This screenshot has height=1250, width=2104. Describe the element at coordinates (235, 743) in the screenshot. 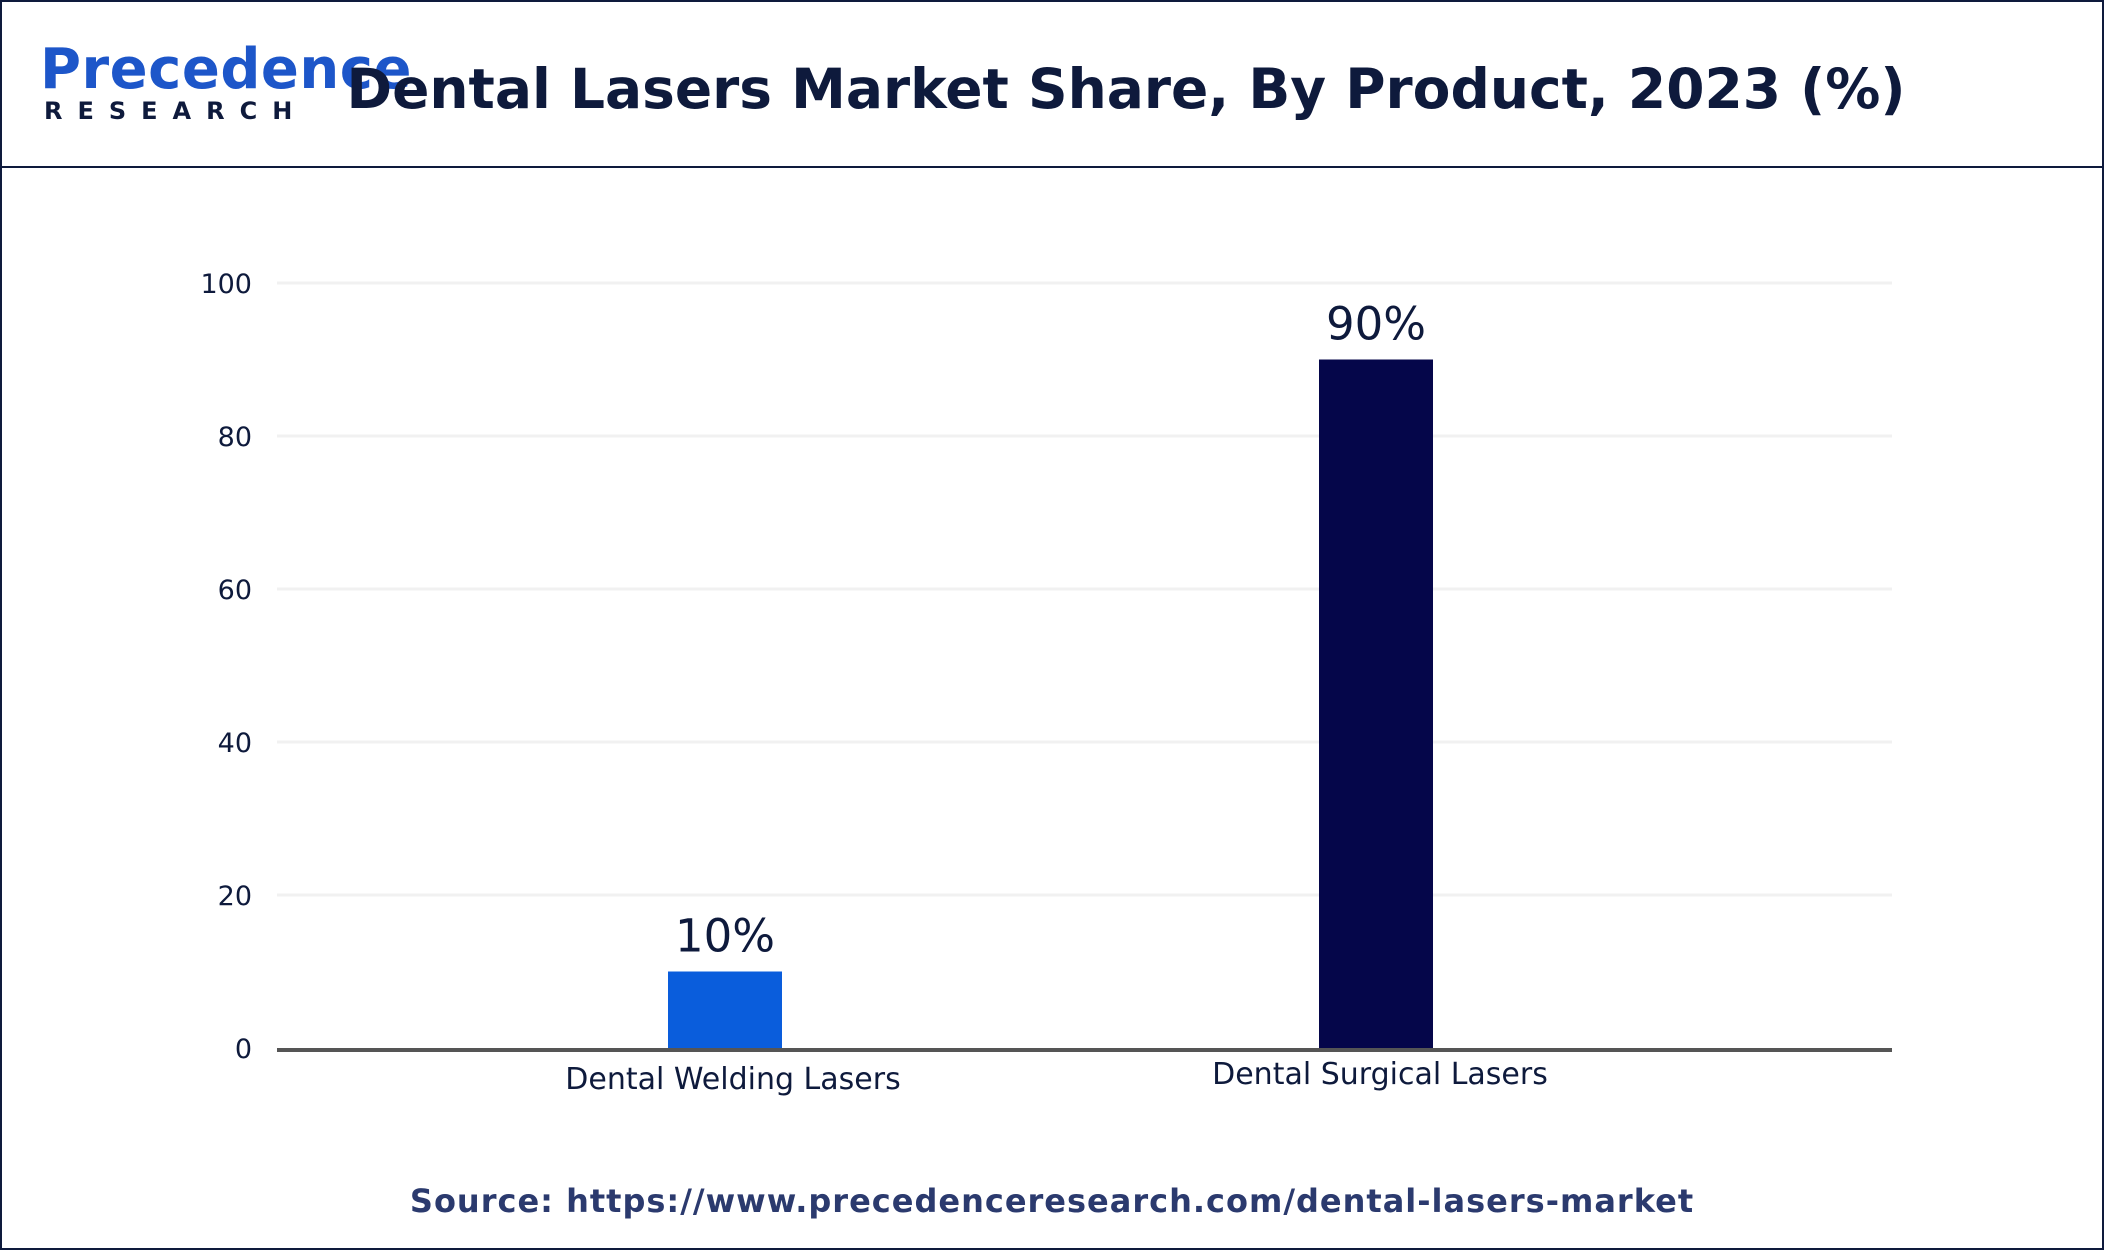

I see `y-tick-label: 40` at that location.